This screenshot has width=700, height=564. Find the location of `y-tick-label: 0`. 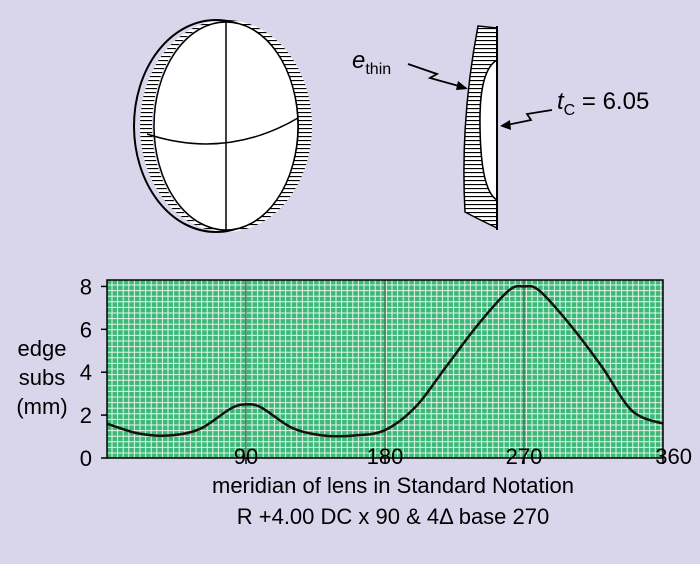

y-tick-label: 0 is located at coordinates (86, 458).